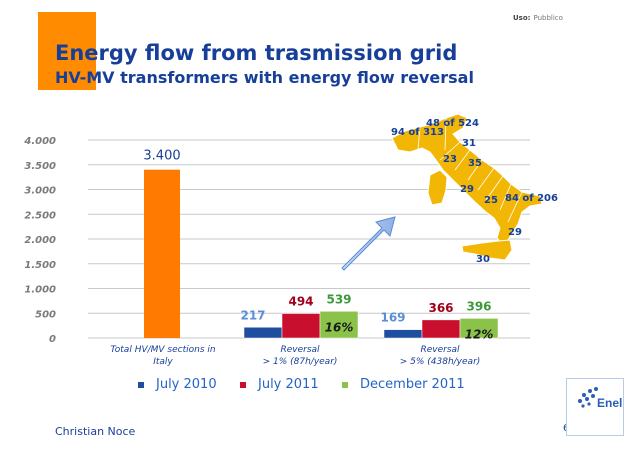  I want to click on x-category-label: > 5% (438h/year), so click(440, 362).